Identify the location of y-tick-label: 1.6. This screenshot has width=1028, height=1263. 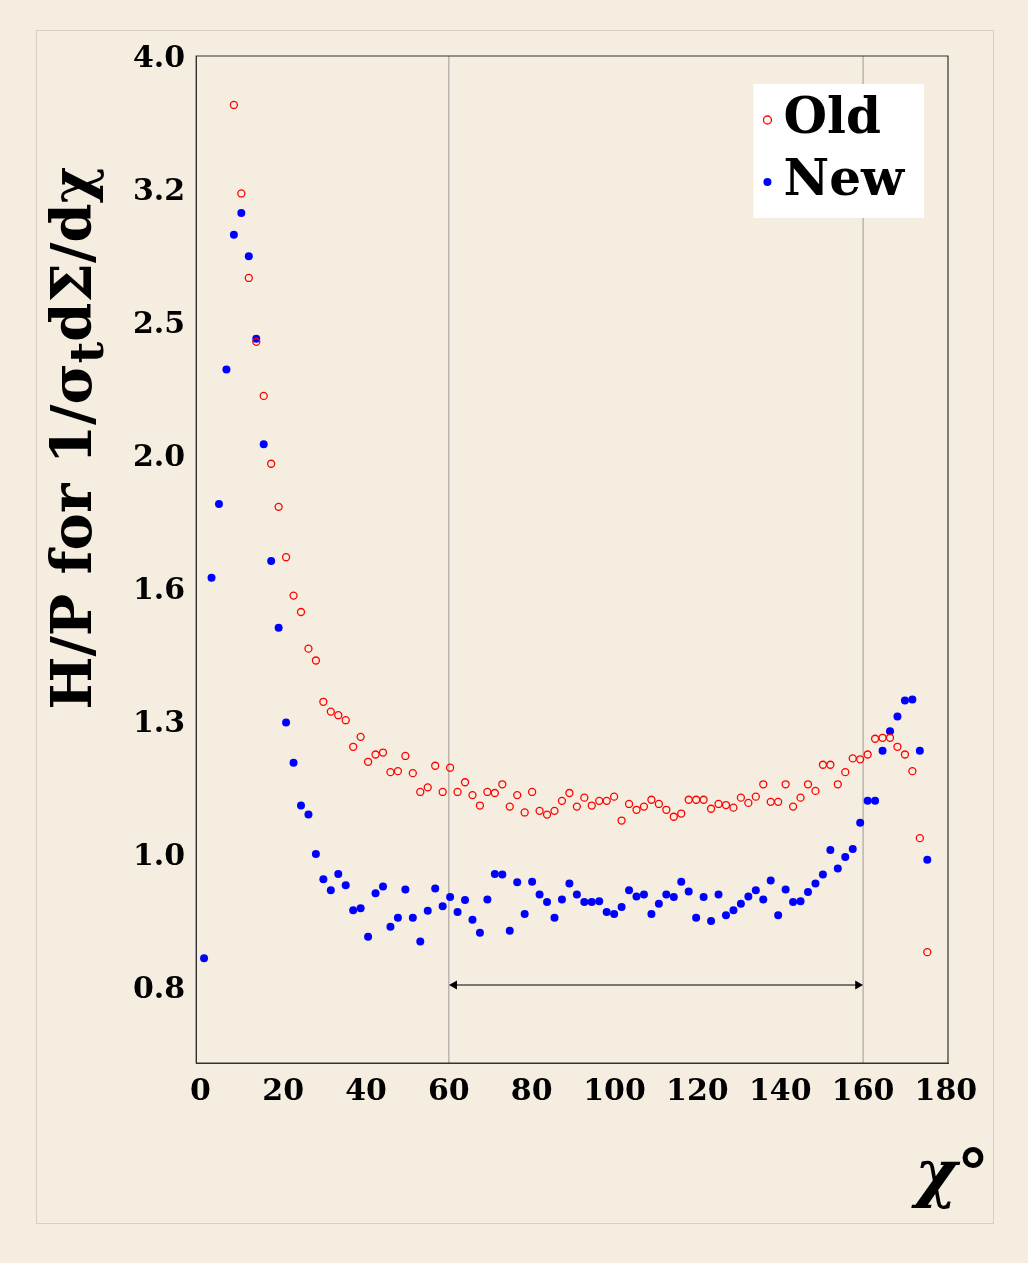
(159, 588).